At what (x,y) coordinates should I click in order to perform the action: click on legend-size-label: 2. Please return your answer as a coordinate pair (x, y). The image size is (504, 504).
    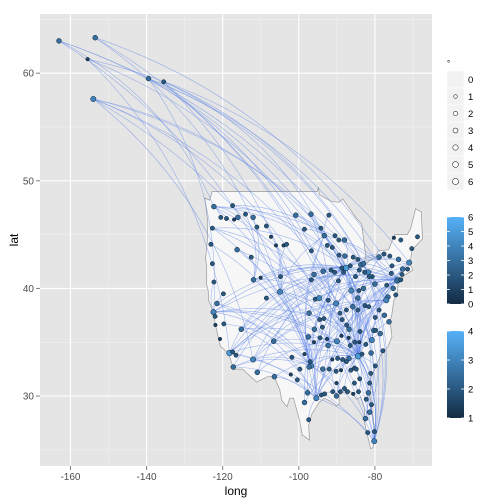
    Looking at the image, I should click on (470, 114).